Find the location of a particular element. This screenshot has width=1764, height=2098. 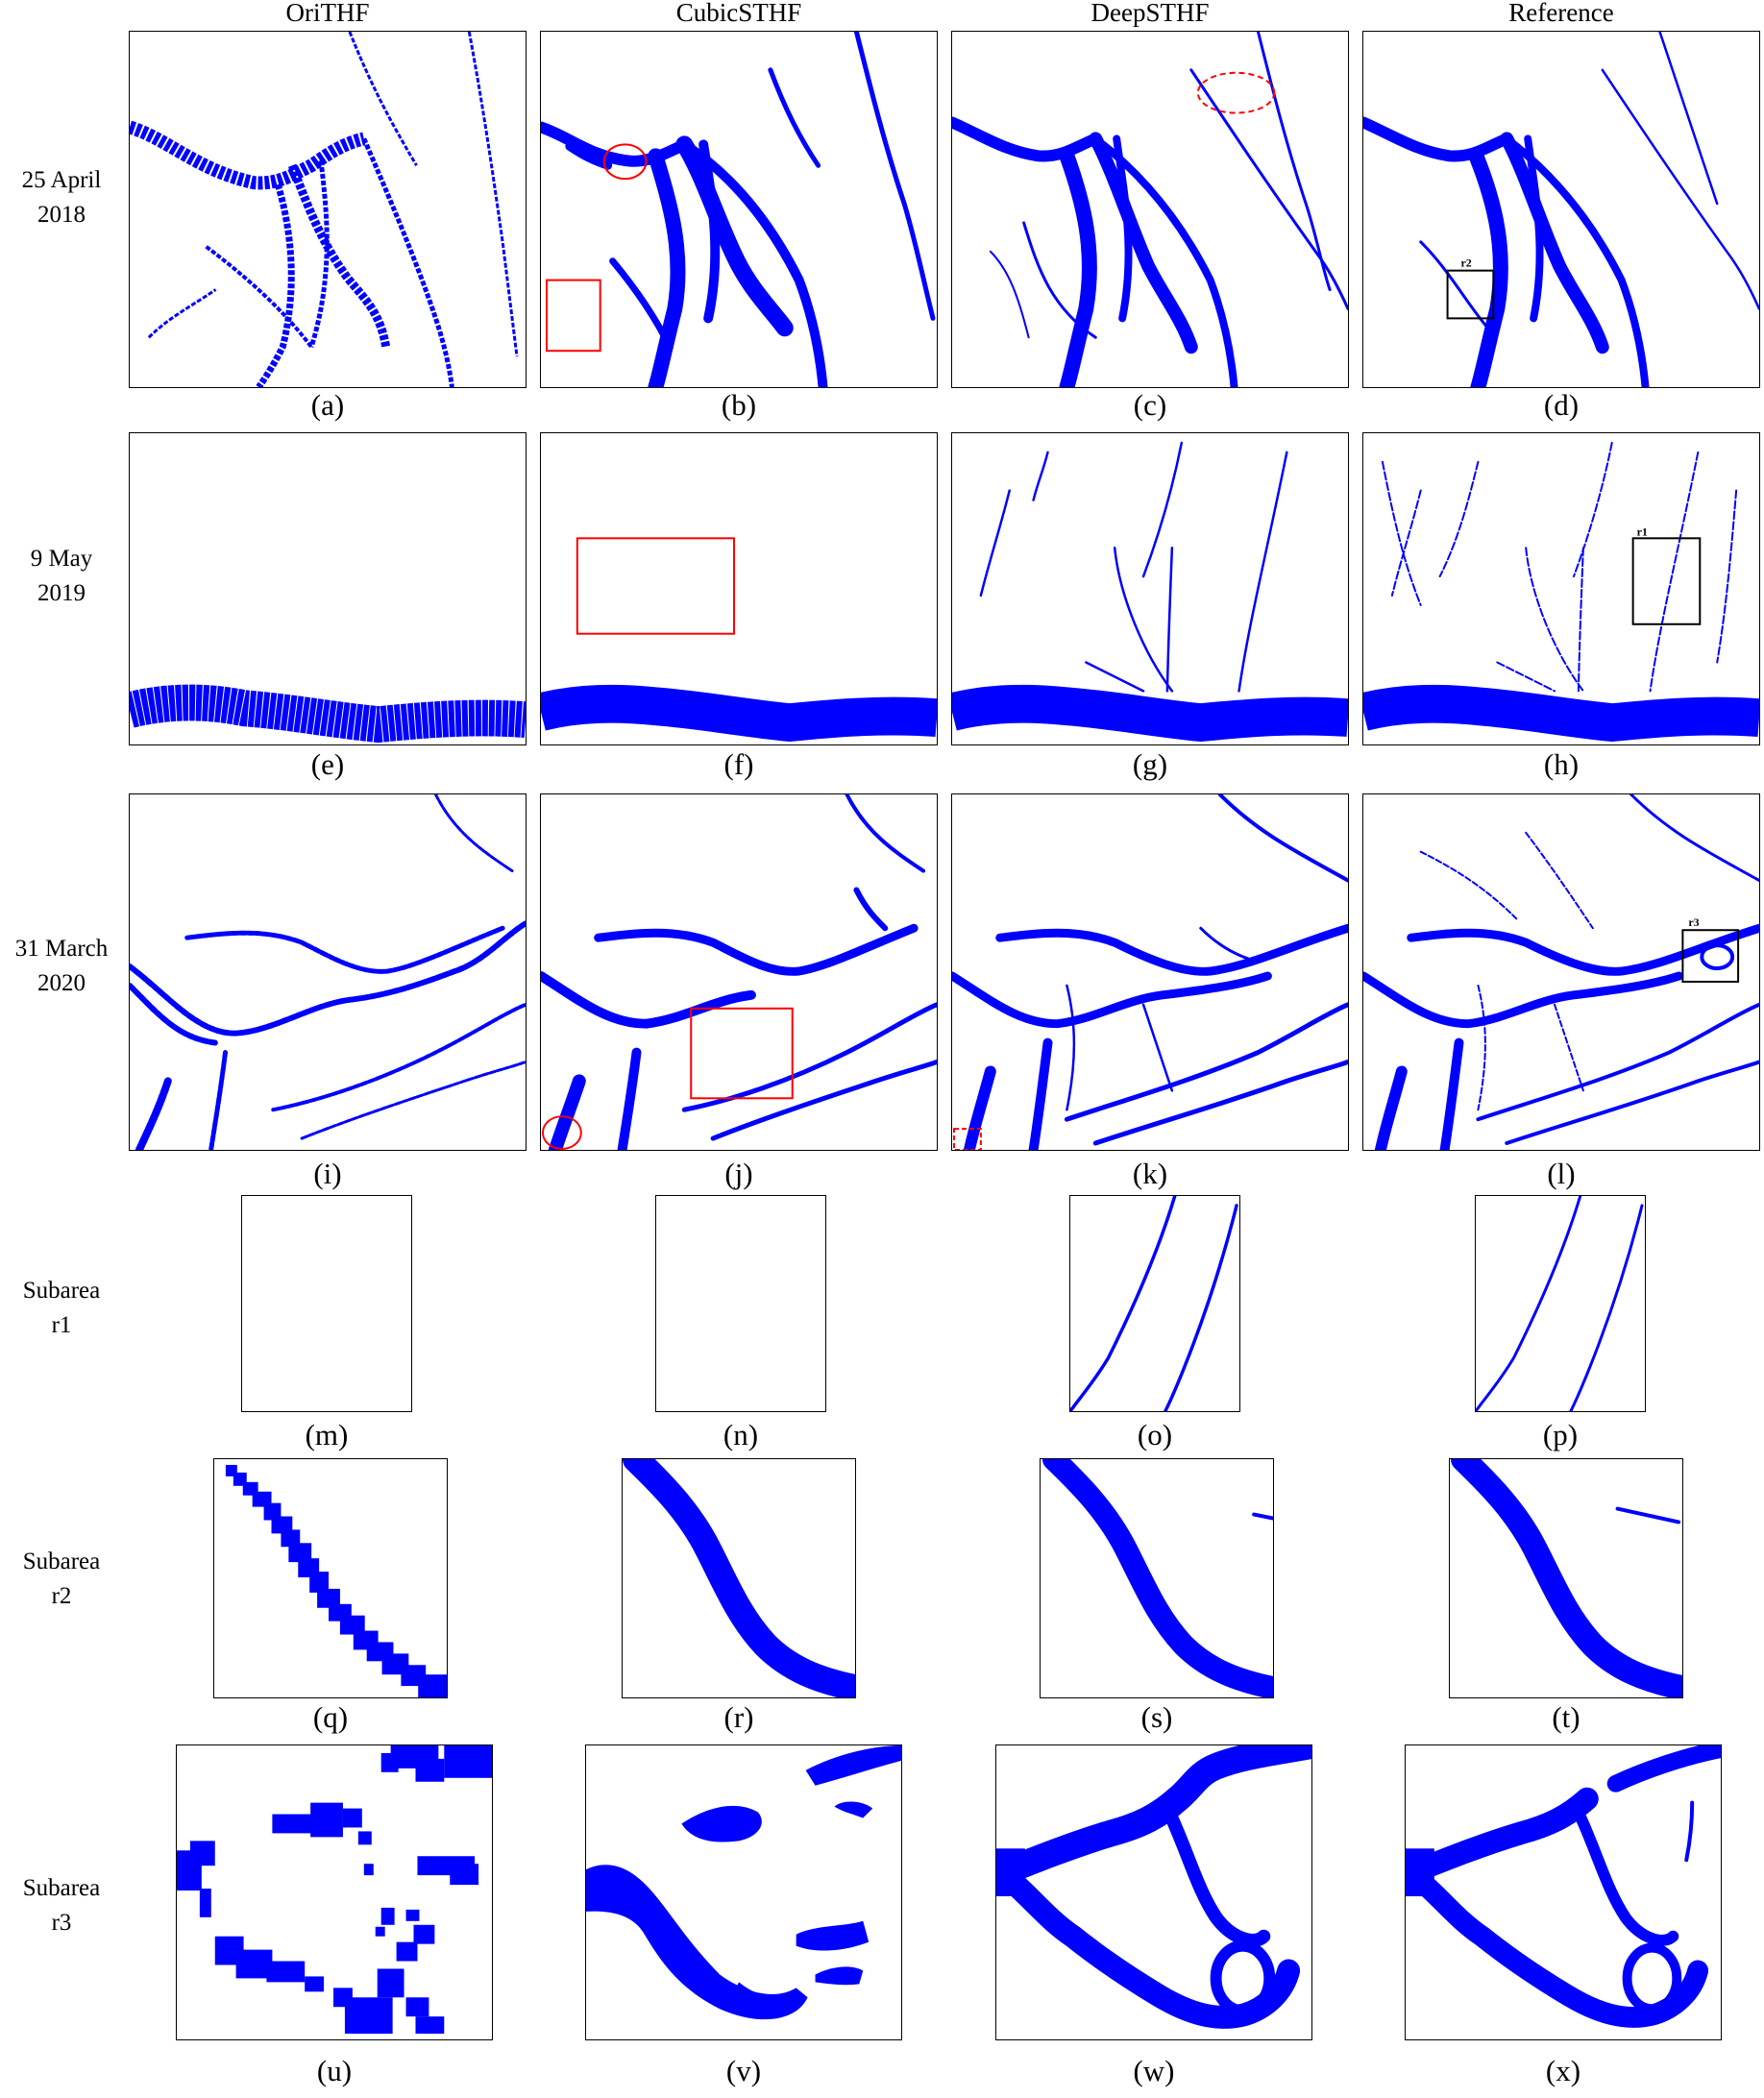

water-map-x is located at coordinates (1563, 1887).